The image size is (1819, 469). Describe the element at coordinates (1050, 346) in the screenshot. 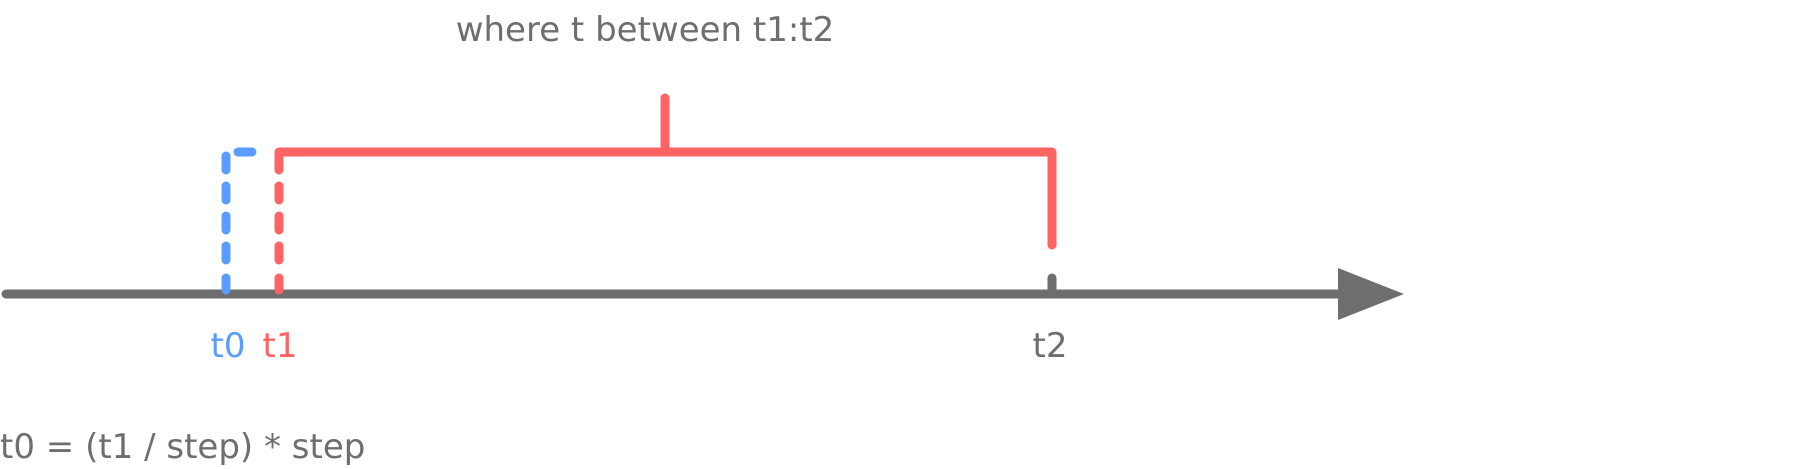

I see `t2-label: t2` at that location.